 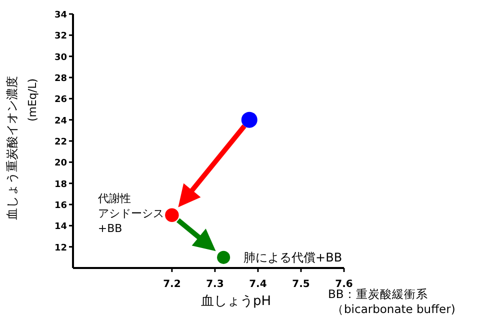 What do you see at coordinates (60, 248) in the screenshot?
I see `y-tick-label: 12` at bounding box center [60, 248].